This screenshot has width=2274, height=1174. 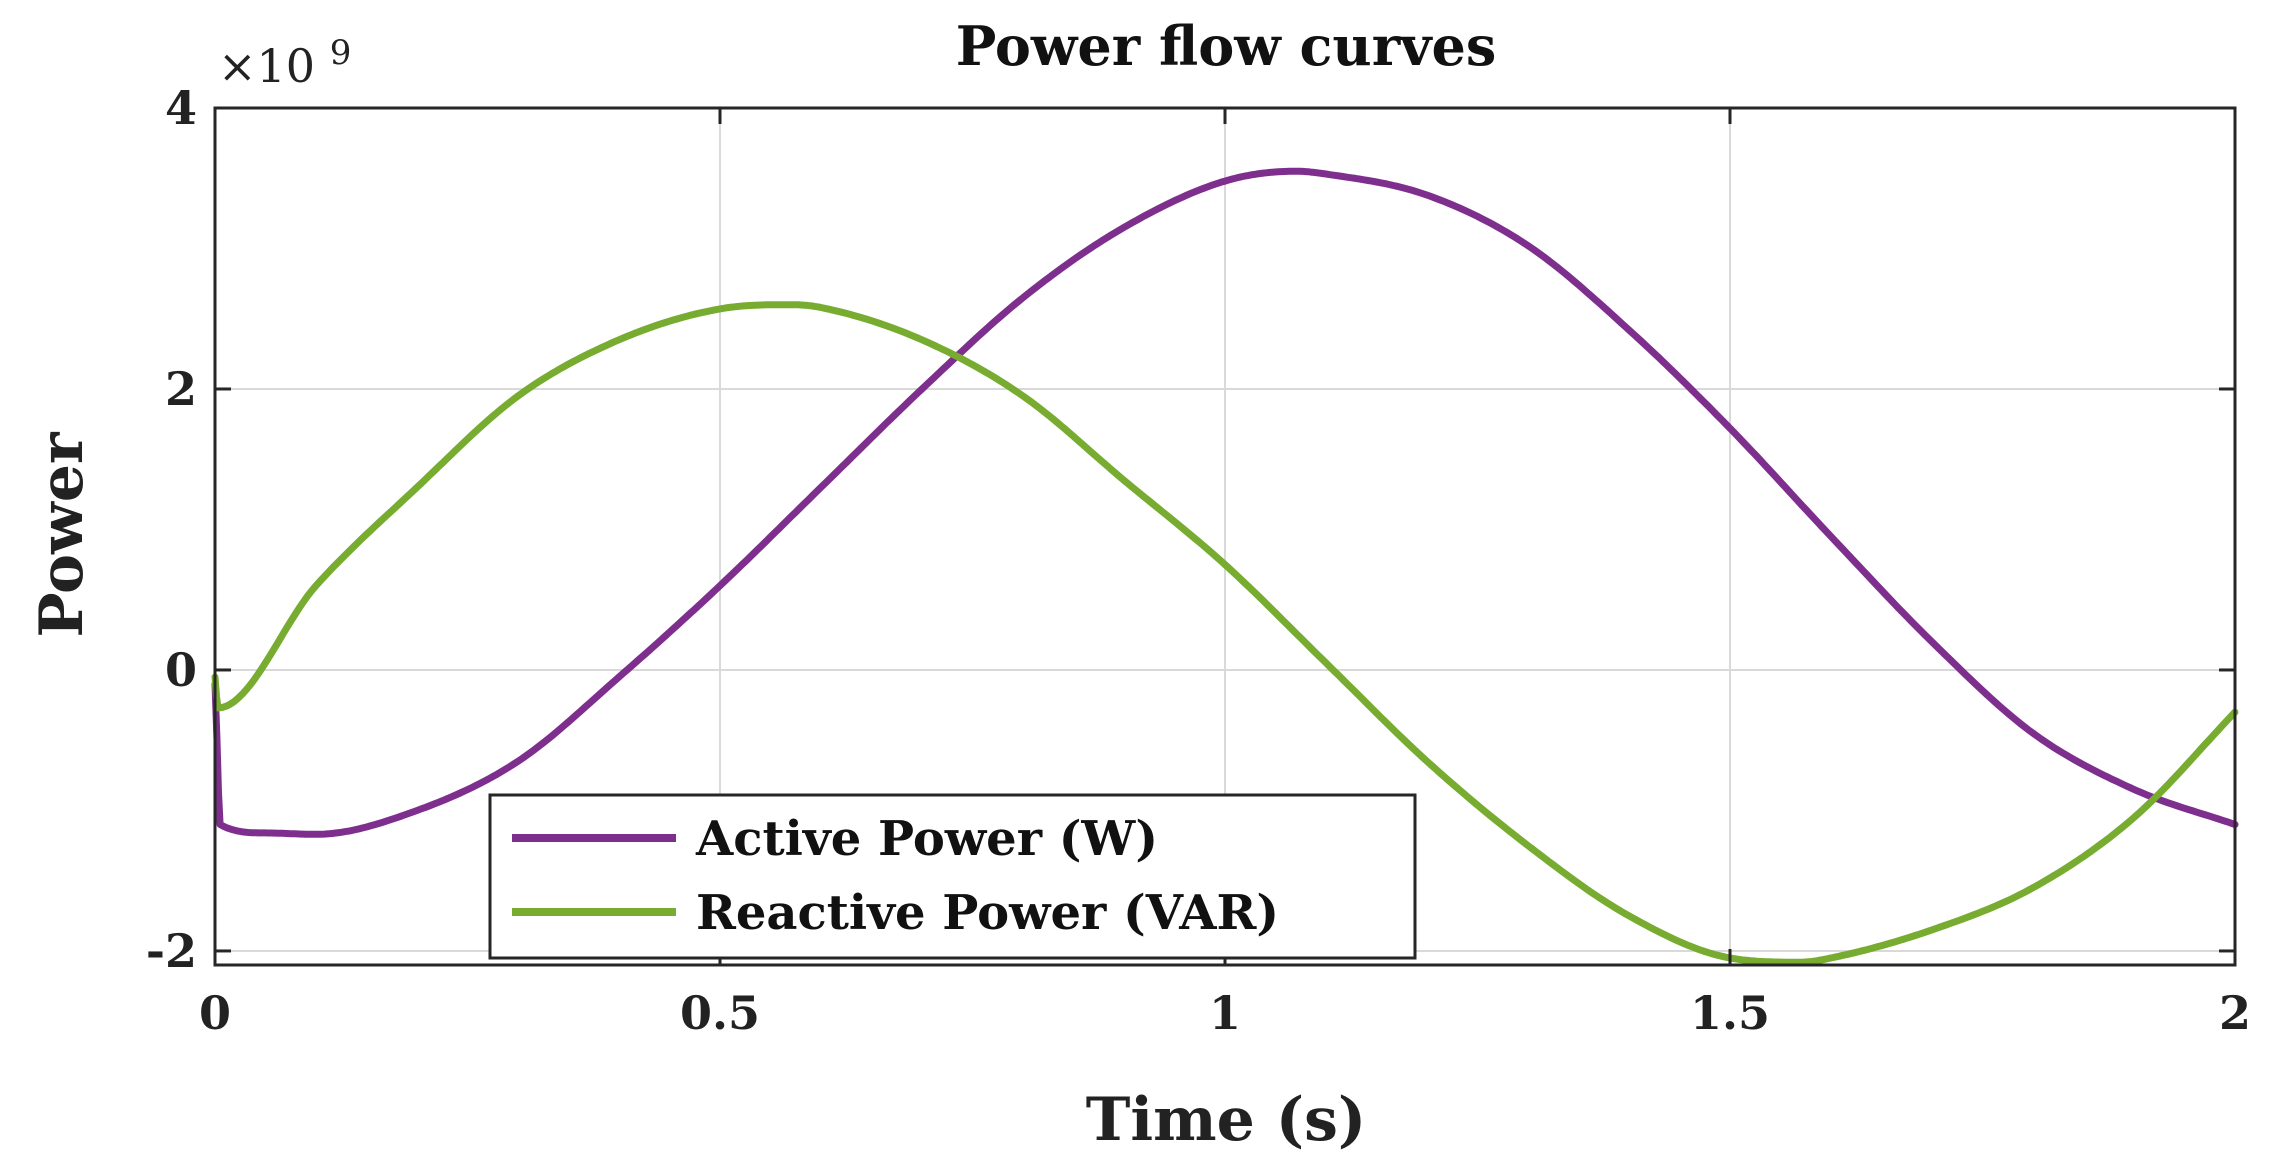 I want to click on x-tick-label: 1, so click(x=1225, y=1013).